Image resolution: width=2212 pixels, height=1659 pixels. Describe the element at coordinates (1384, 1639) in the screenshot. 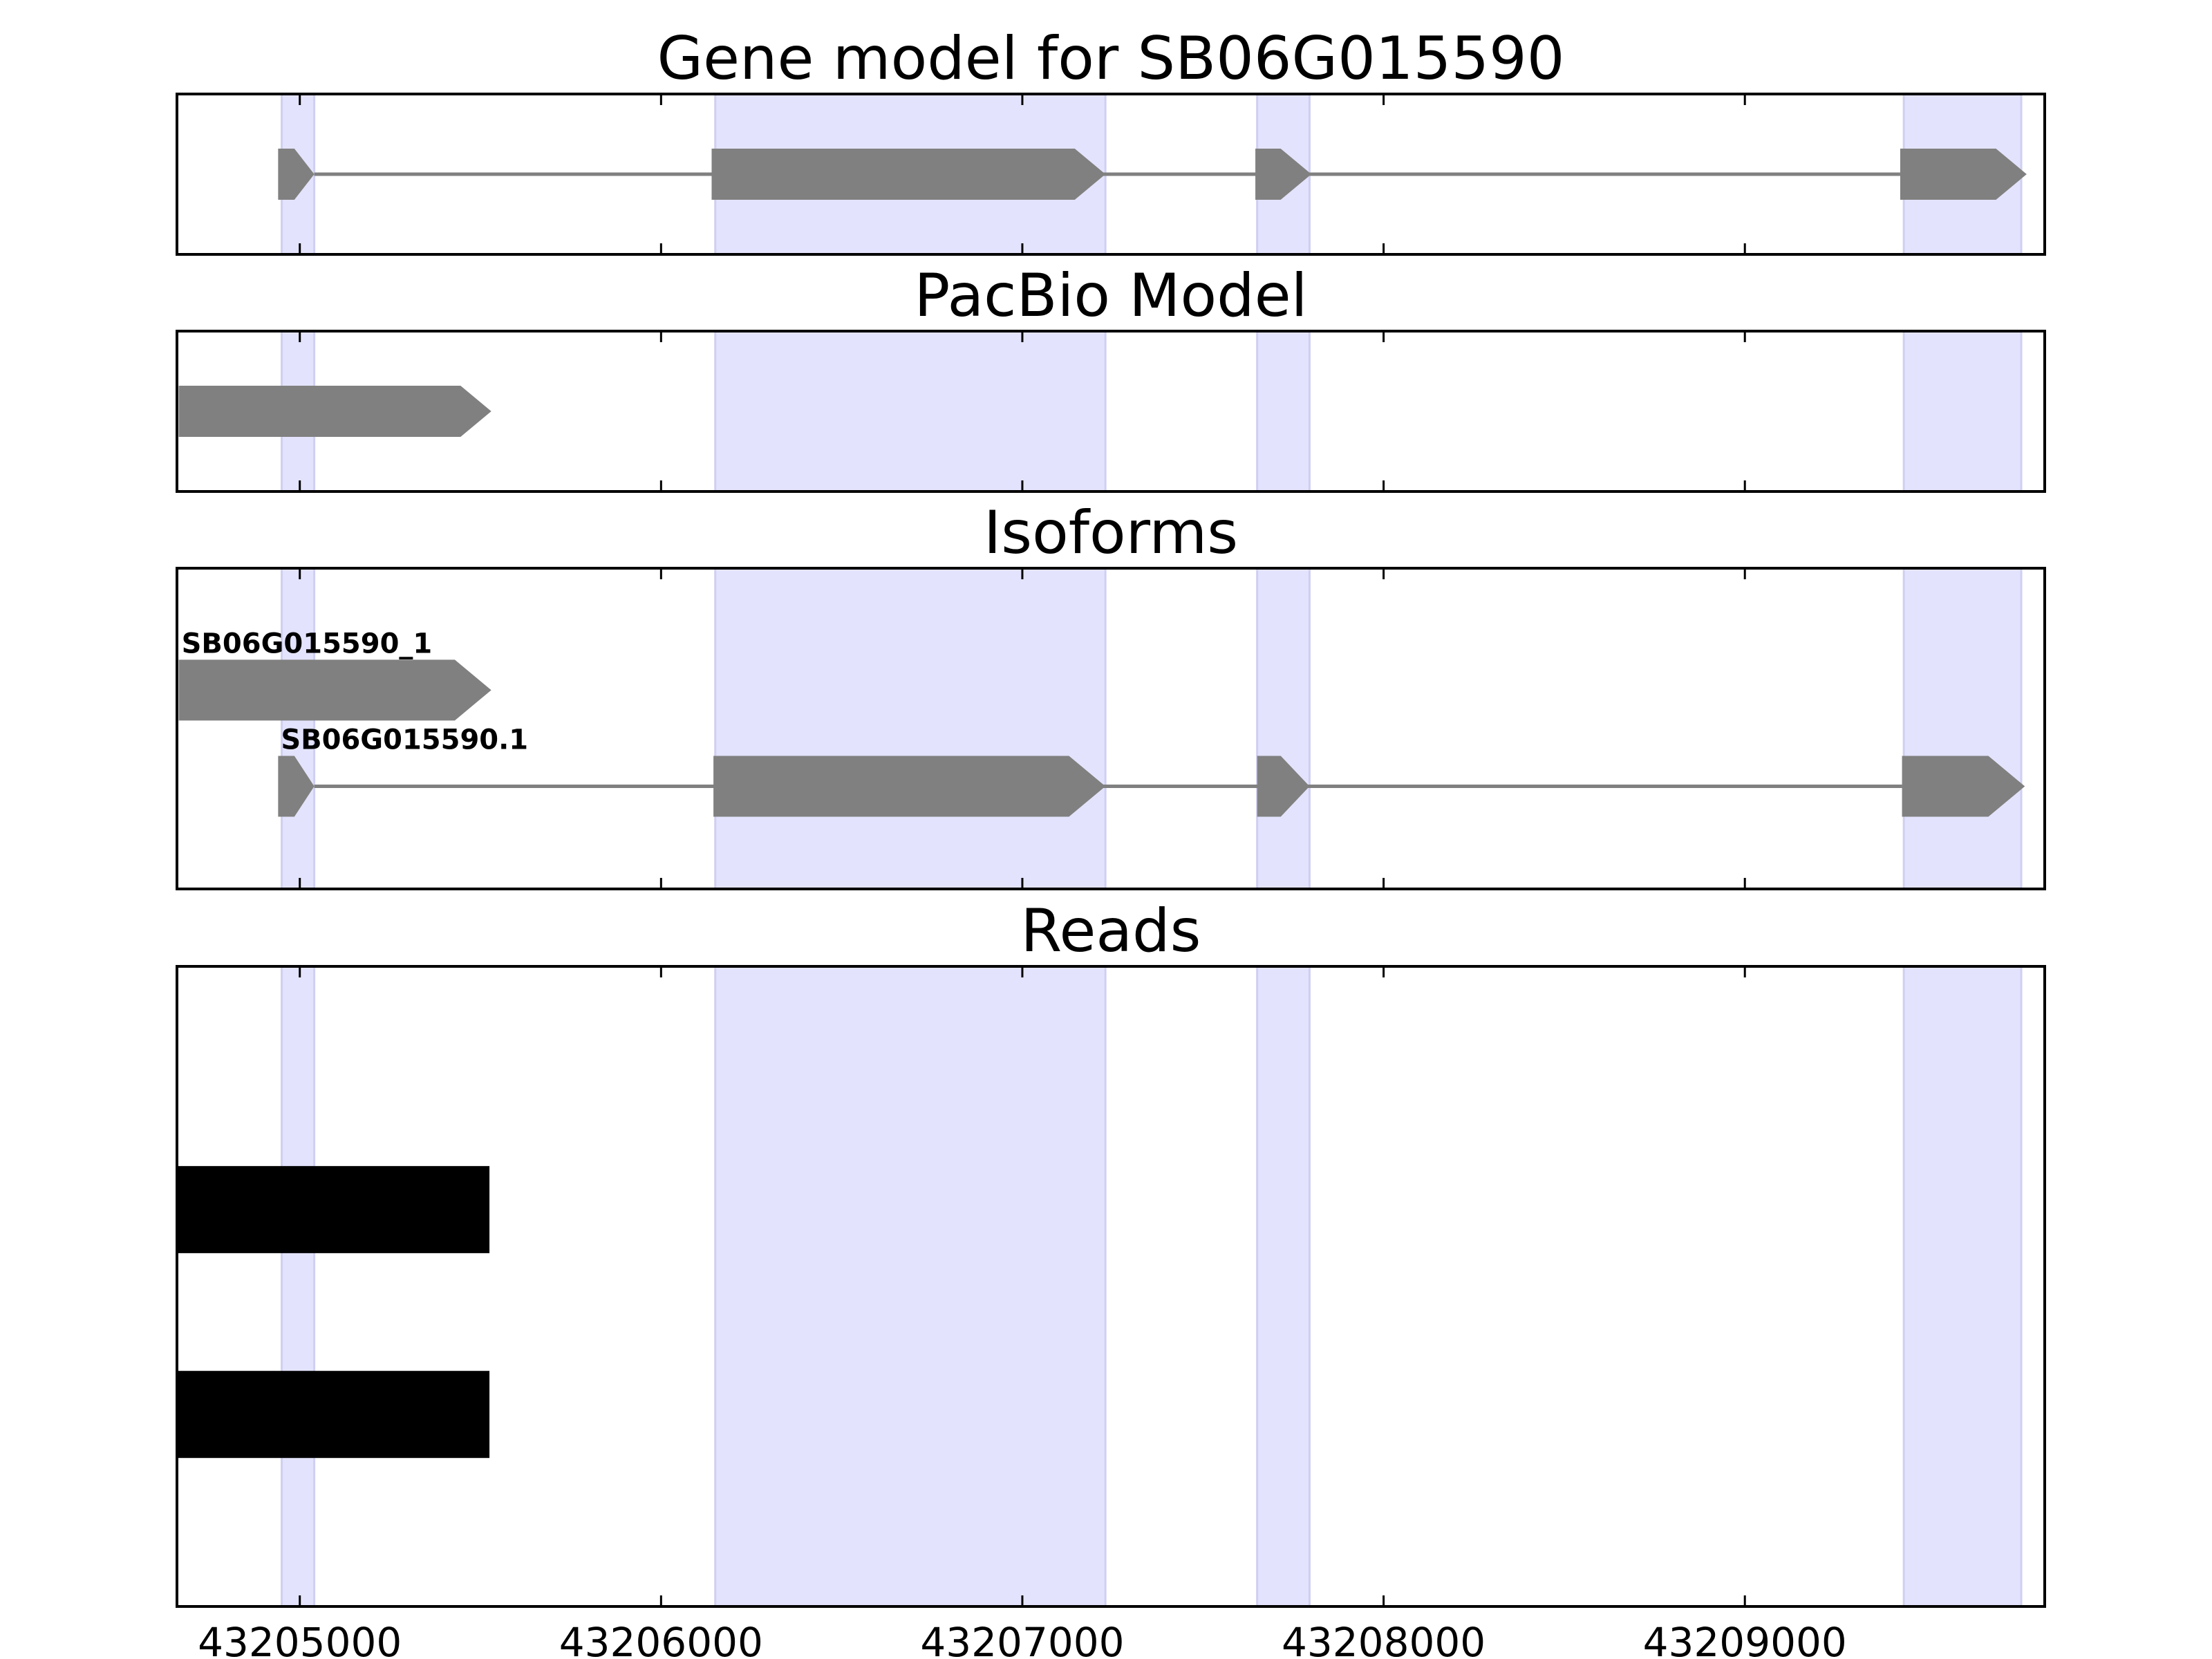

I see `x-tick-label: 43208000` at that location.